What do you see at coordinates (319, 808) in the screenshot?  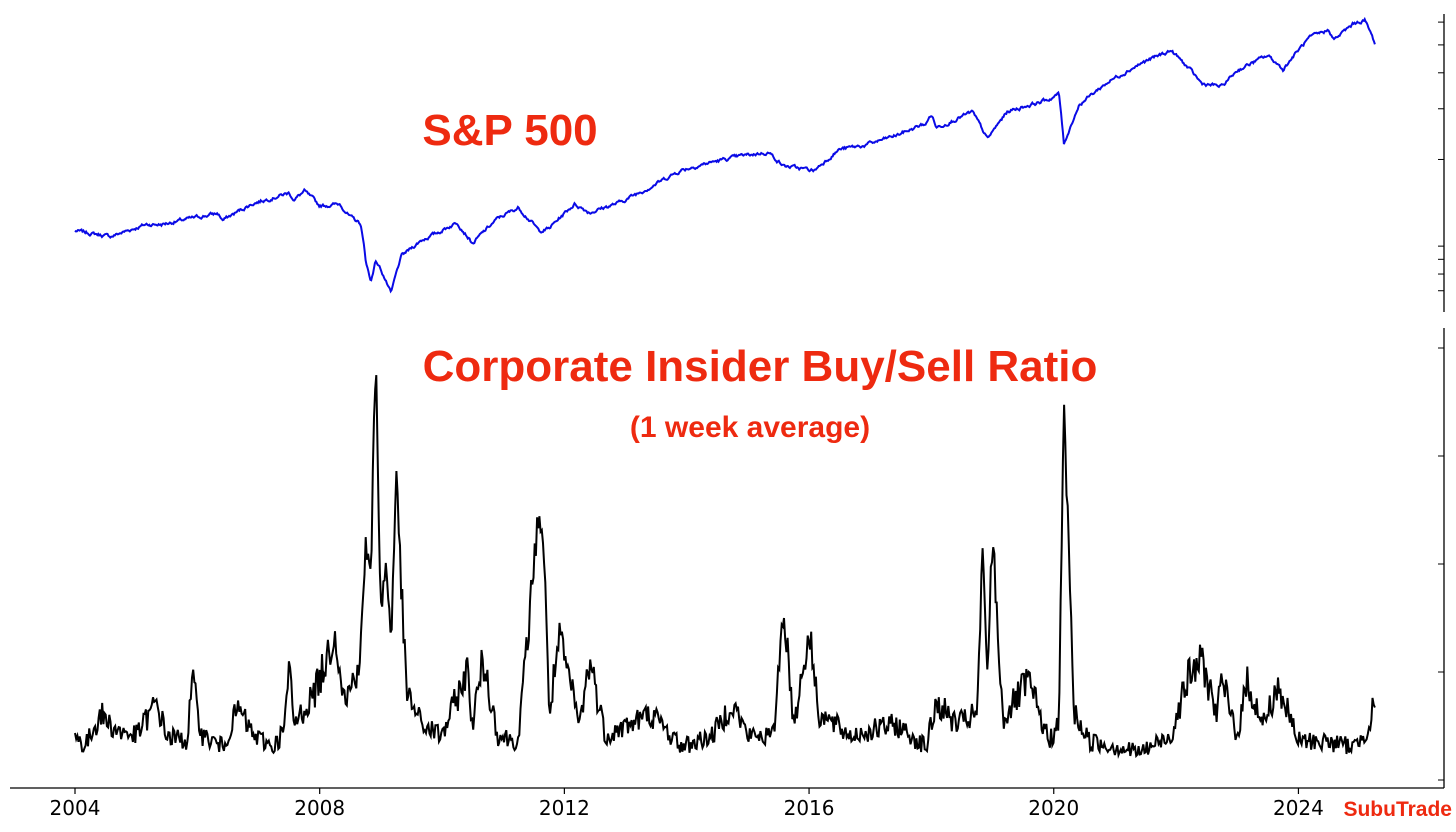 I see `x-tick-label: 2008` at bounding box center [319, 808].